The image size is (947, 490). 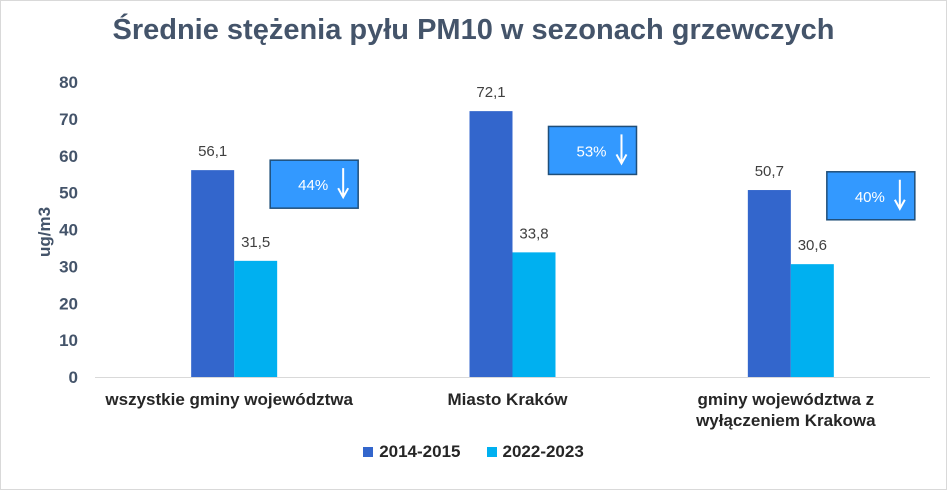 I want to click on legend-label: 2014-2015, so click(x=420, y=451).